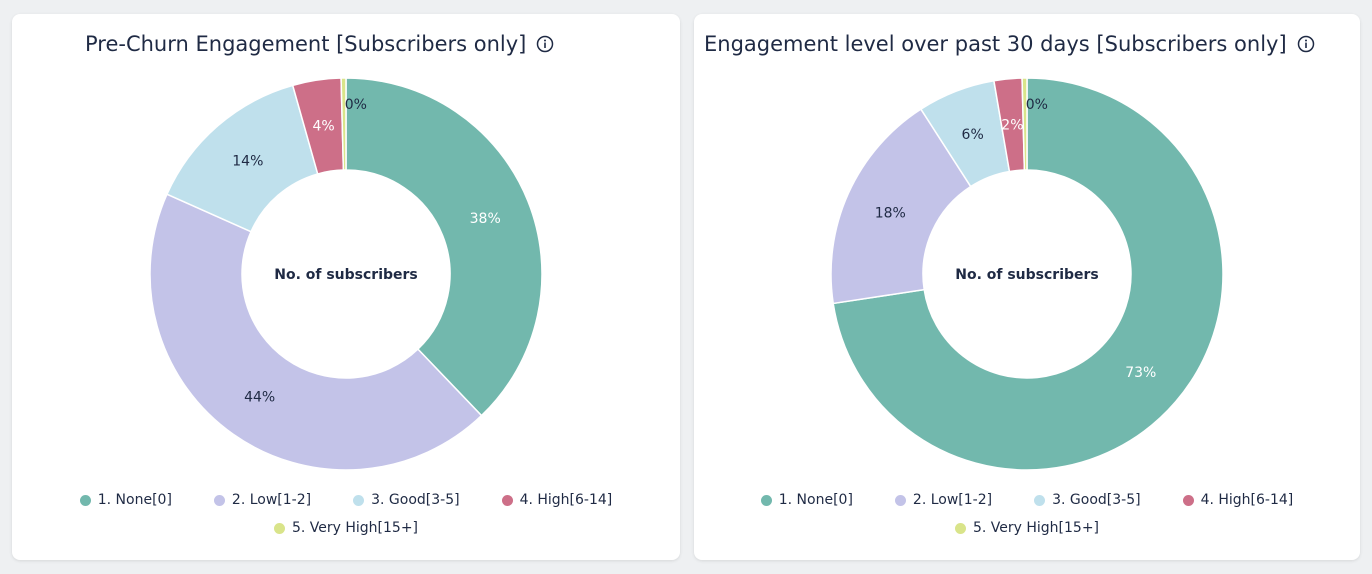  I want to click on slice-label-4: 4%, so click(323, 127).